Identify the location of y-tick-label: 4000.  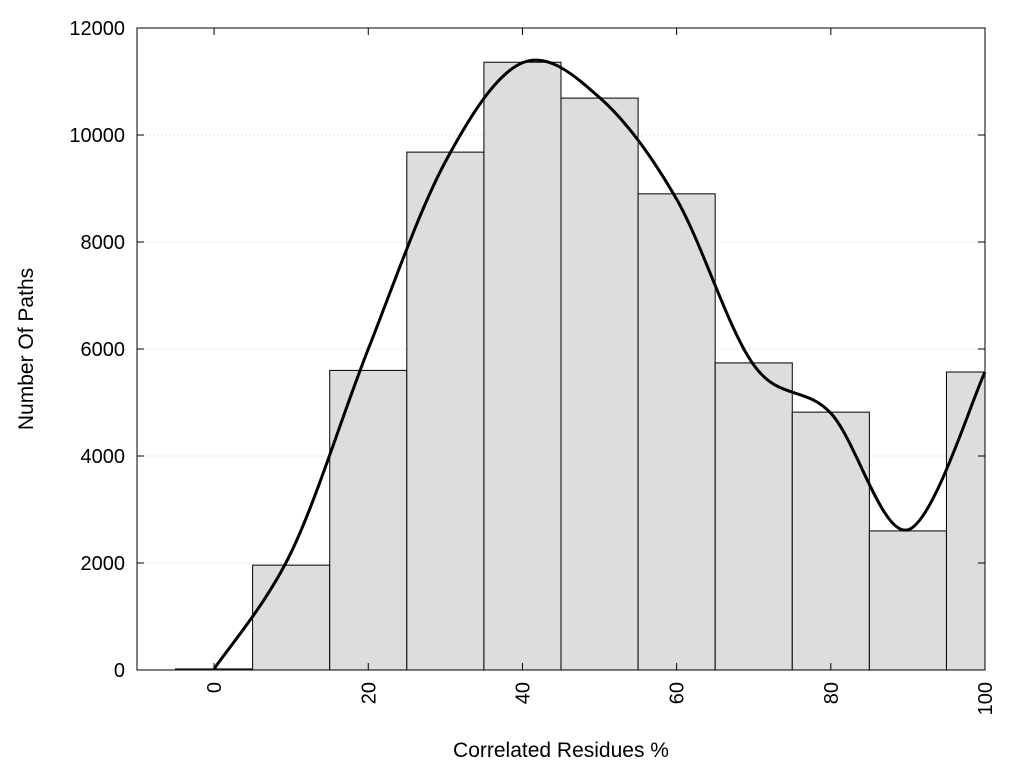
(103, 457).